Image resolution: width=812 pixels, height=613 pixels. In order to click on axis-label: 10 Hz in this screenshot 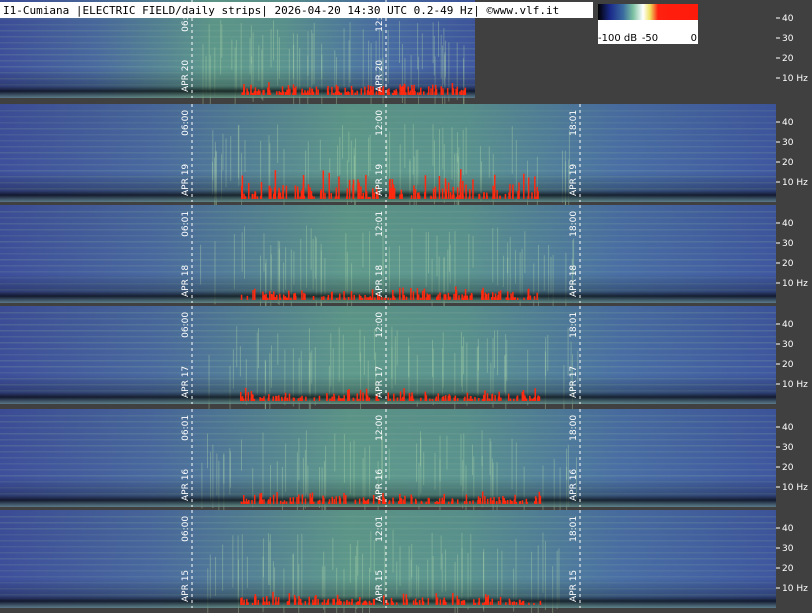, I will do `click(795, 589)`.